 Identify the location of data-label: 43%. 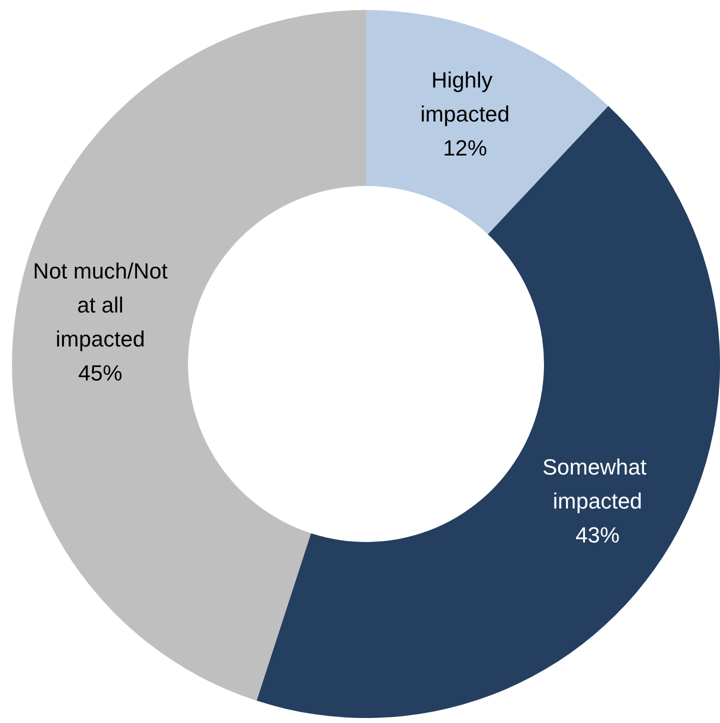
(598, 535).